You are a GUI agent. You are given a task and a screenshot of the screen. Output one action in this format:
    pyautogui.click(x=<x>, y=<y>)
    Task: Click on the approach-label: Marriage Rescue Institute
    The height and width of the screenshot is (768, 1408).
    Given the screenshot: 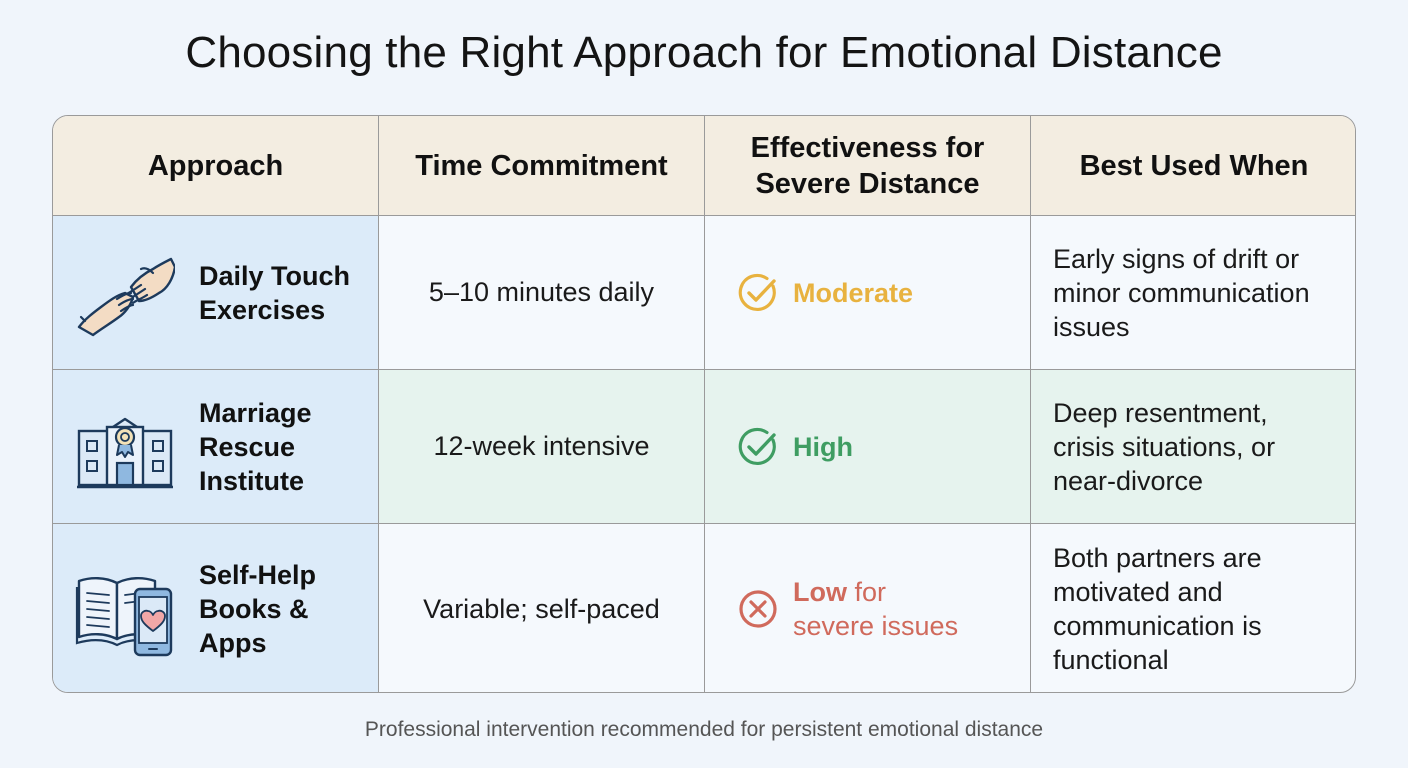 What is the action you would take?
    pyautogui.click(x=255, y=447)
    